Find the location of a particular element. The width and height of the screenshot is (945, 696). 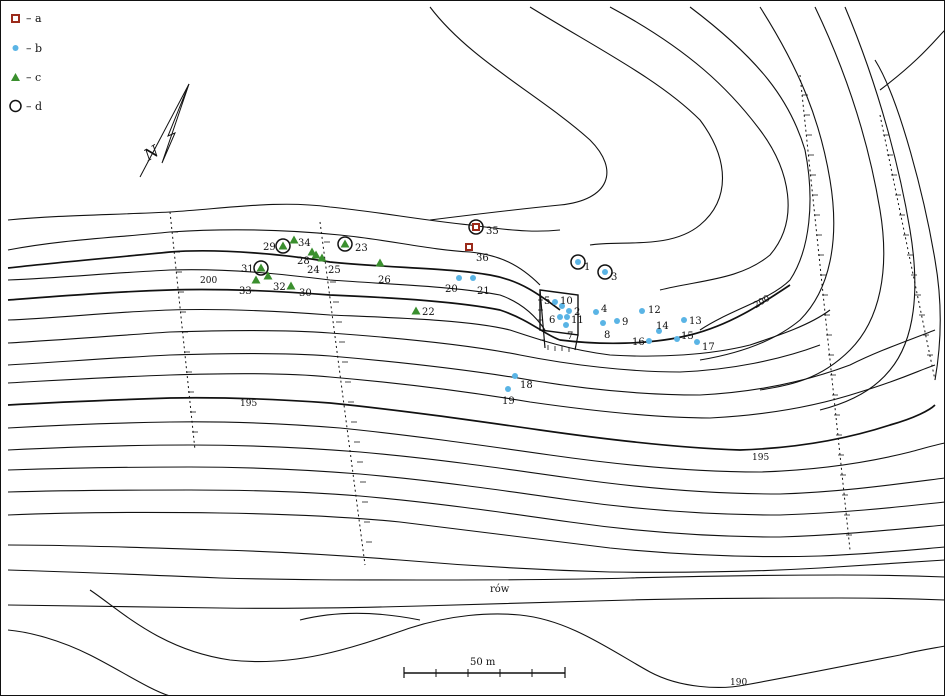

find-point-11: 11 is located at coordinates (574, 320).